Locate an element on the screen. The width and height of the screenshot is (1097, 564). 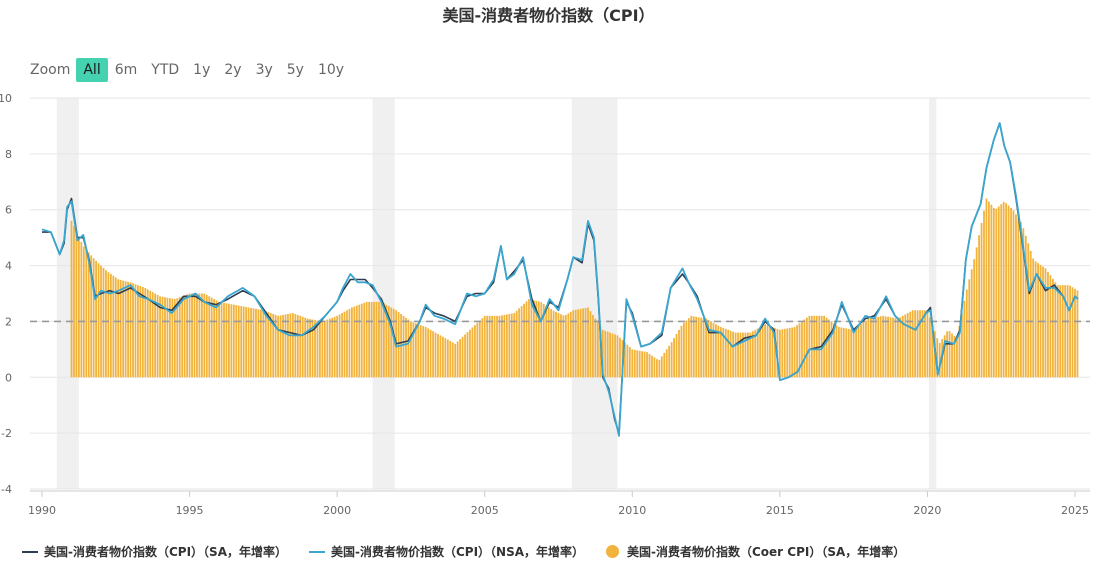
zoom-button-5y: 5y is located at coordinates (295, 70).